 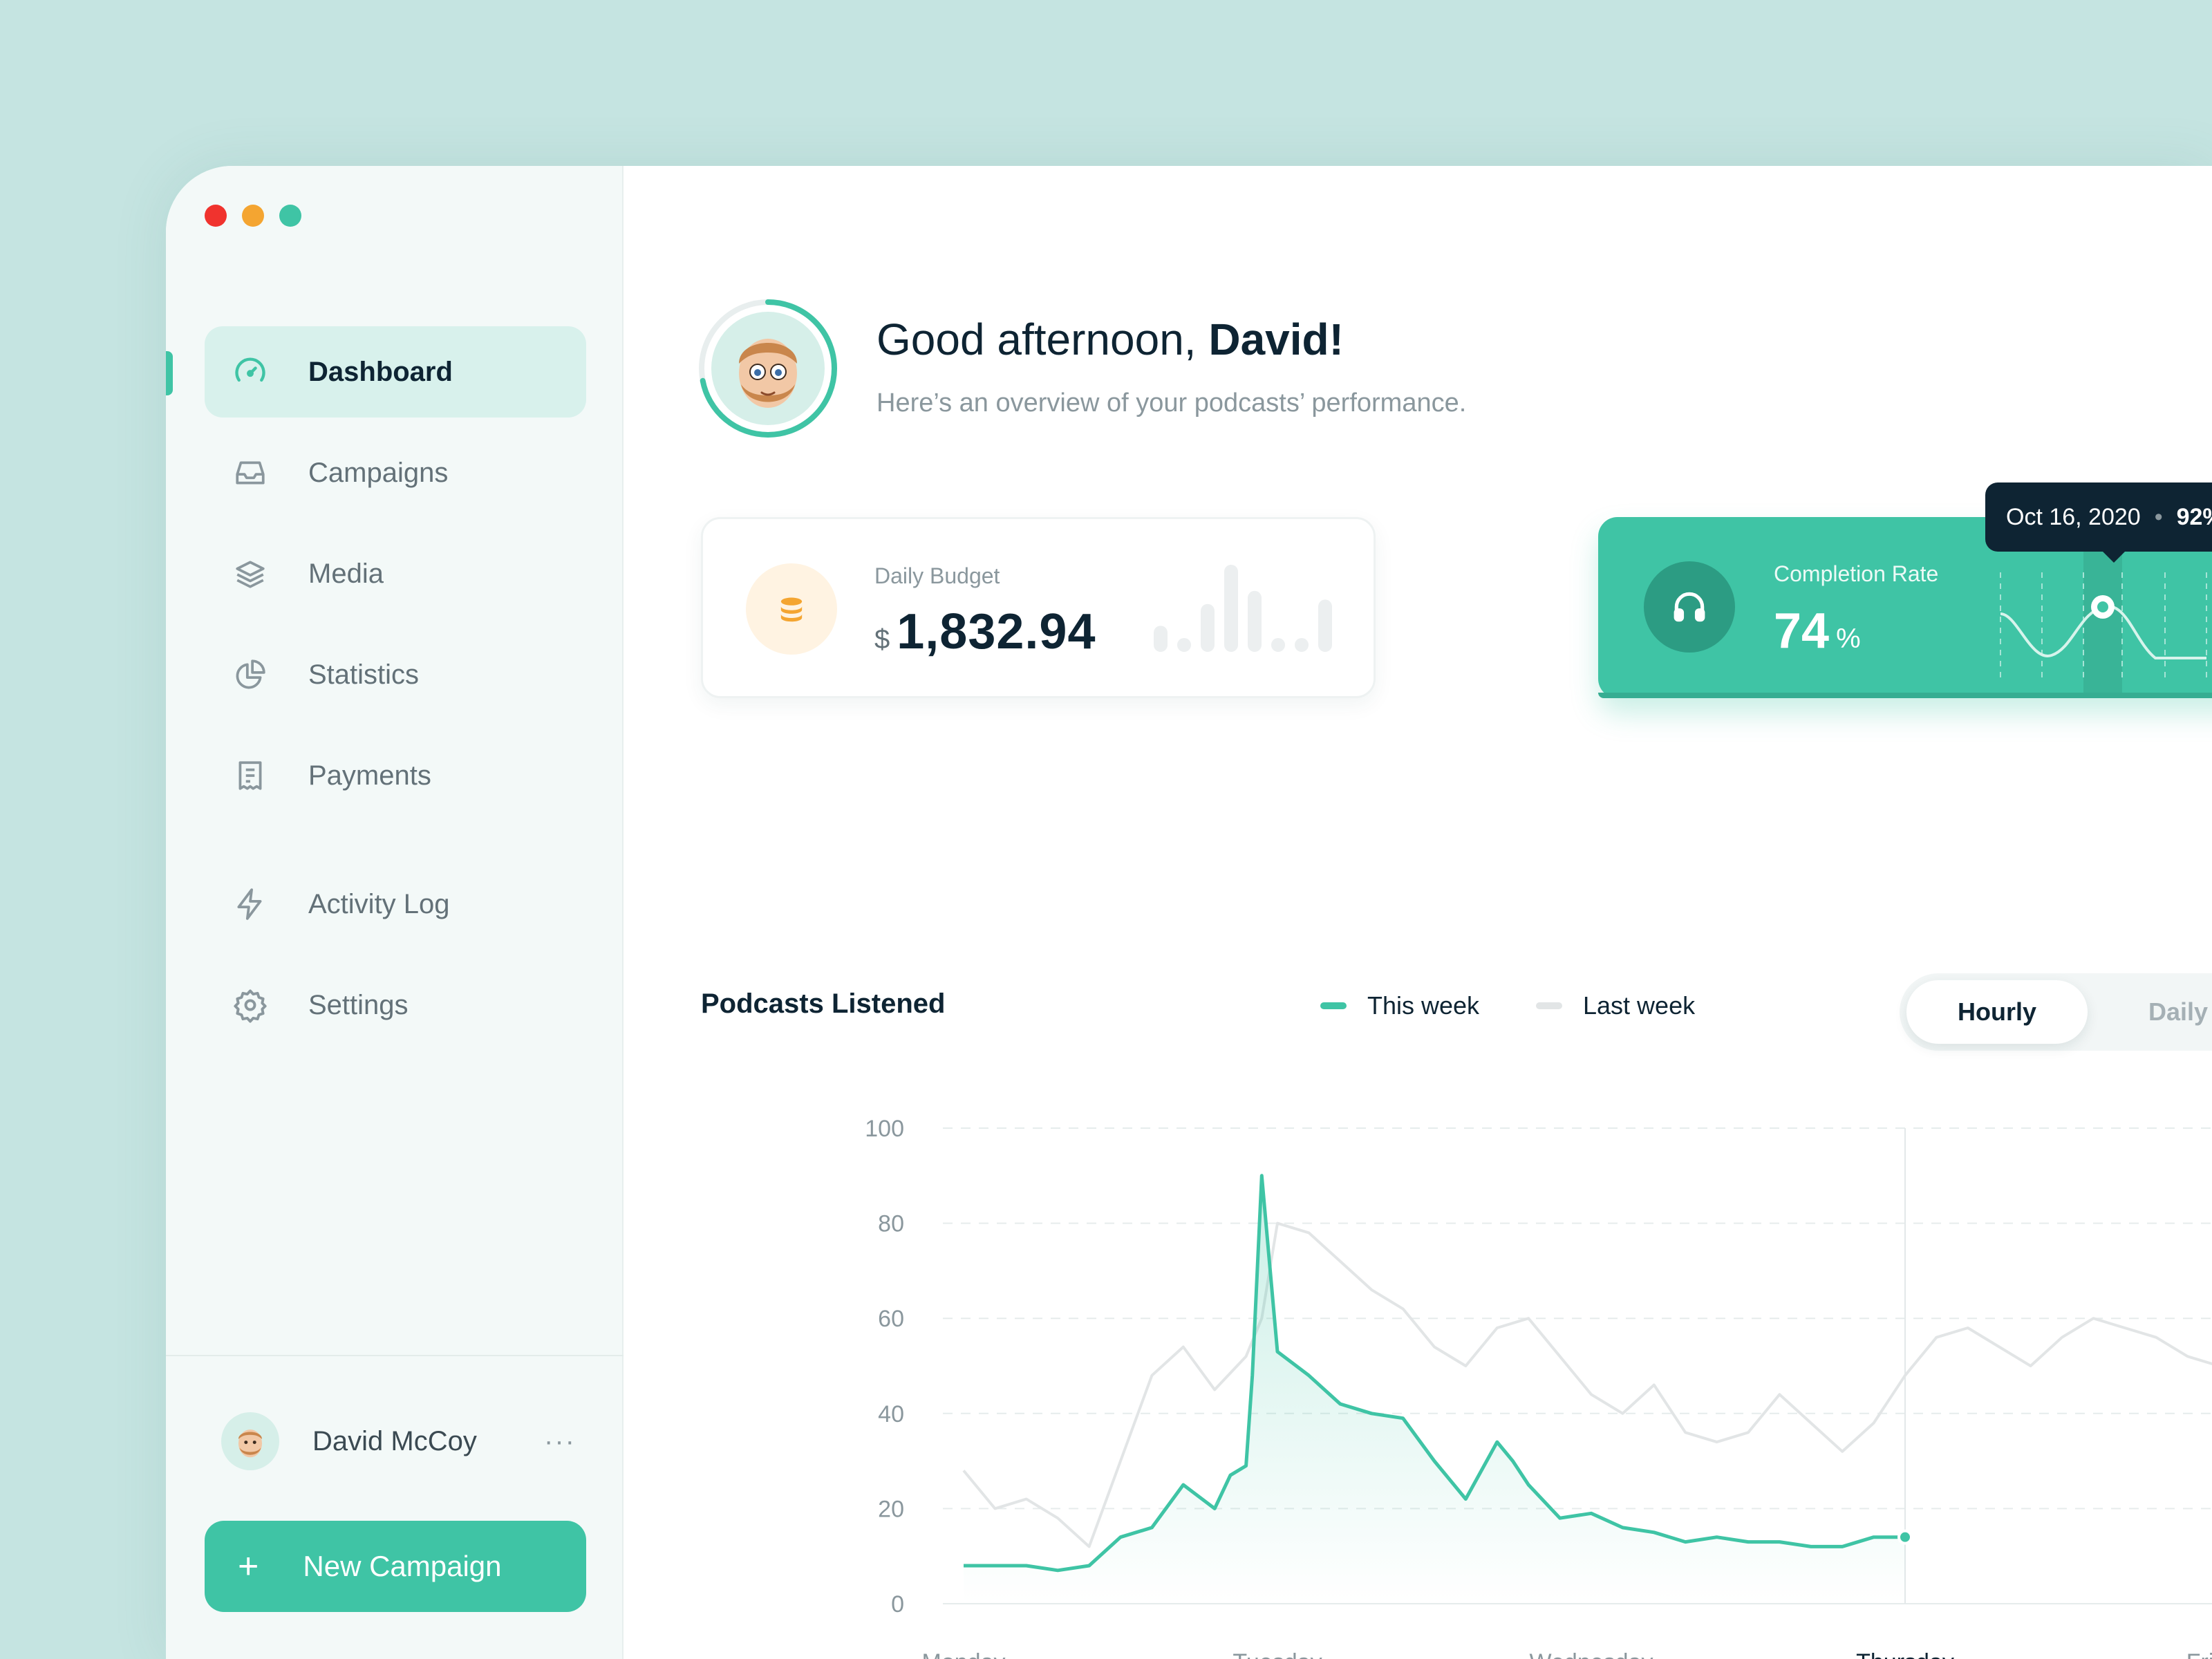 I want to click on new-campaign-label: New Campaign, so click(x=402, y=1566).